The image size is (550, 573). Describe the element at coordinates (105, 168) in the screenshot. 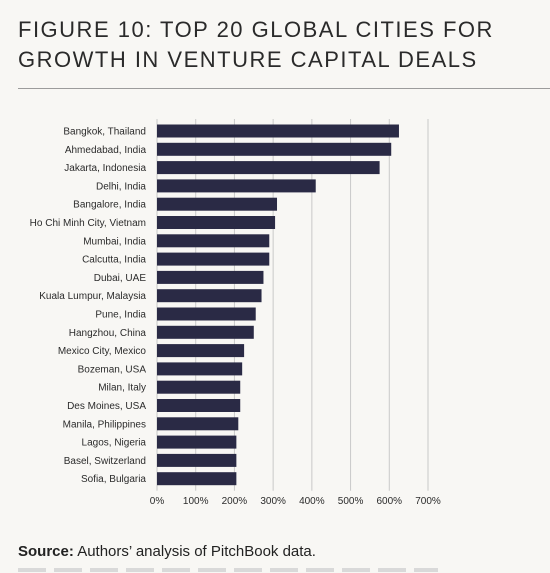

I see `category-label: Jakarta, Indonesia` at that location.